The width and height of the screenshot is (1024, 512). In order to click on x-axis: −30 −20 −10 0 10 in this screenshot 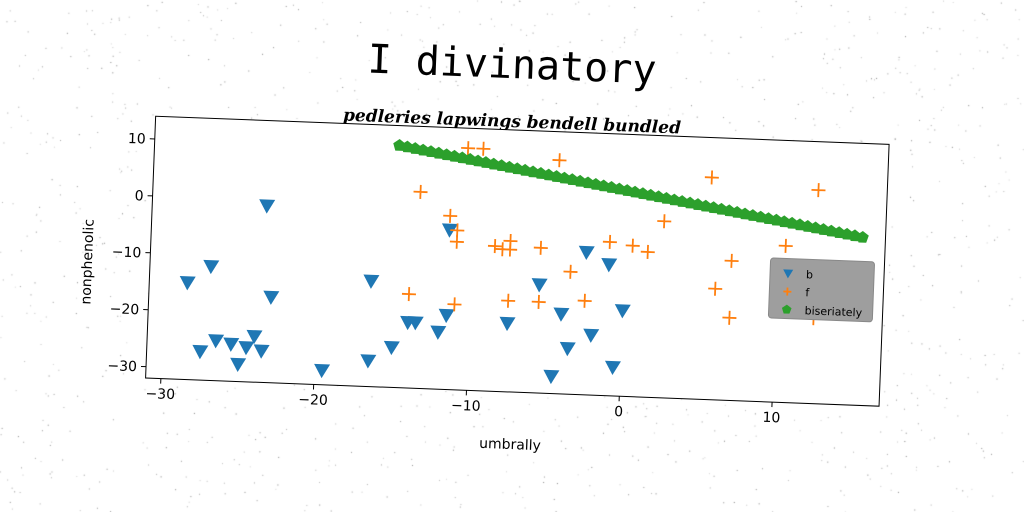, I will do `click(463, 402)`.